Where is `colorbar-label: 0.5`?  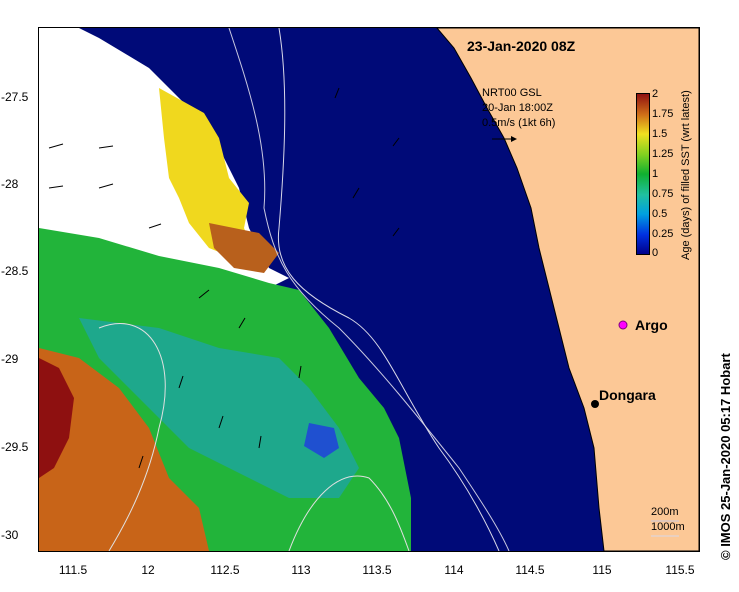 colorbar-label: 0.5 is located at coordinates (660, 214).